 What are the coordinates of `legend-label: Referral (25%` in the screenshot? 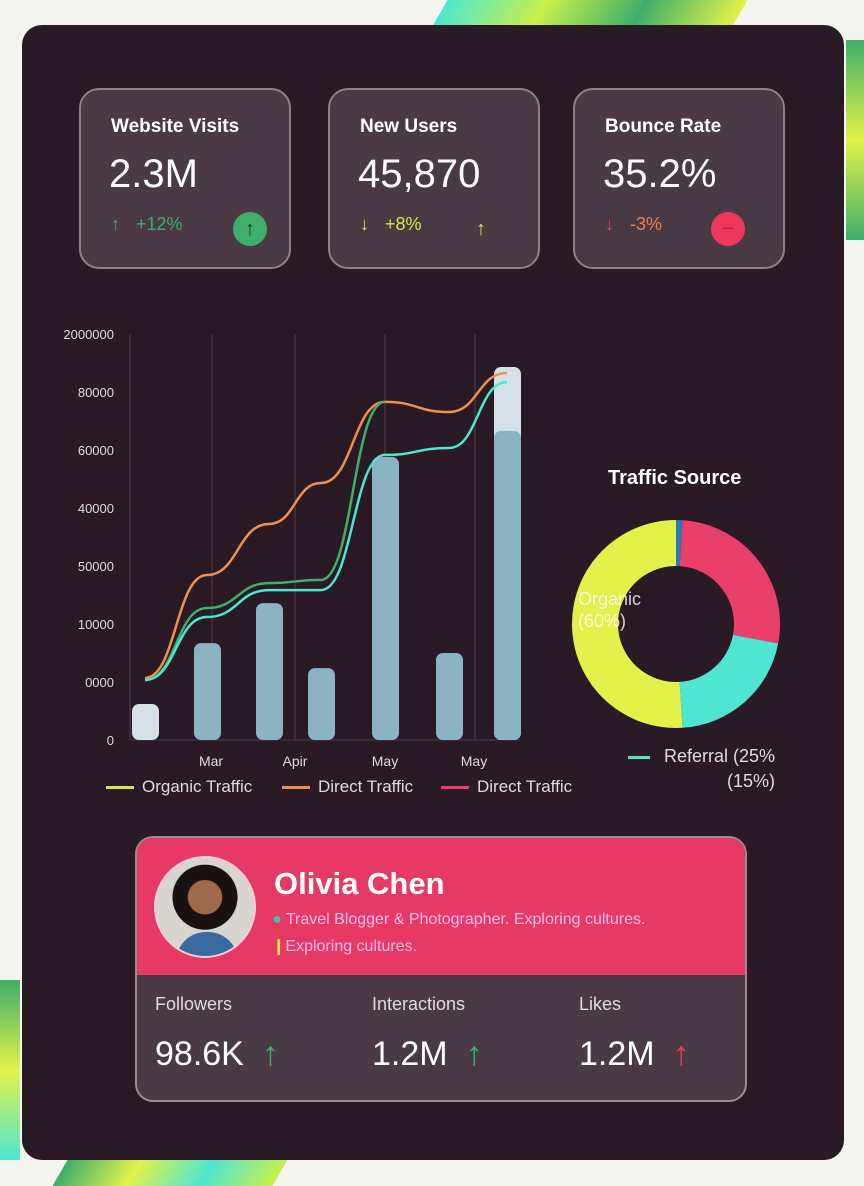 It's located at (720, 756).